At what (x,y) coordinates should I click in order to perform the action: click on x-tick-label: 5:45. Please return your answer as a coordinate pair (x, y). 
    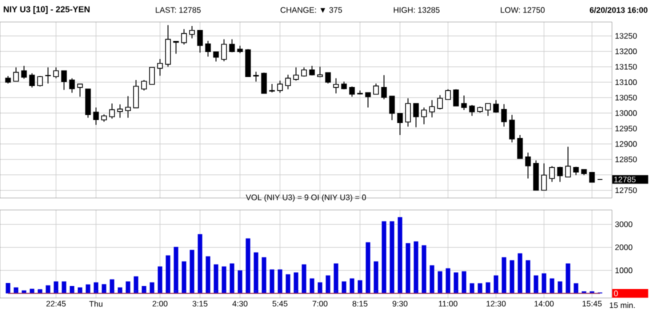
    Looking at the image, I should click on (280, 303).